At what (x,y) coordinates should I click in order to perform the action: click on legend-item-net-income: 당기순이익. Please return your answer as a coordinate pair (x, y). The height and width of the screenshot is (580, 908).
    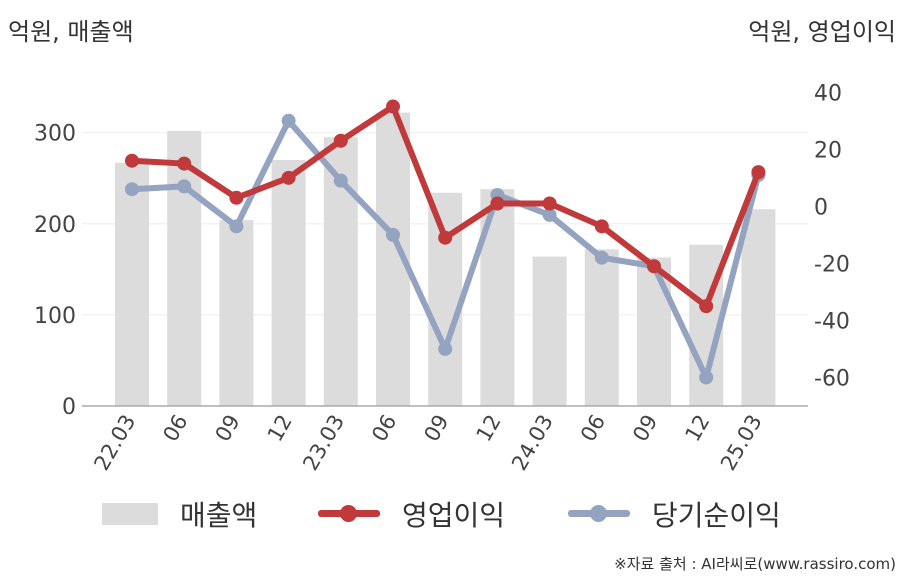
    Looking at the image, I should click on (674, 514).